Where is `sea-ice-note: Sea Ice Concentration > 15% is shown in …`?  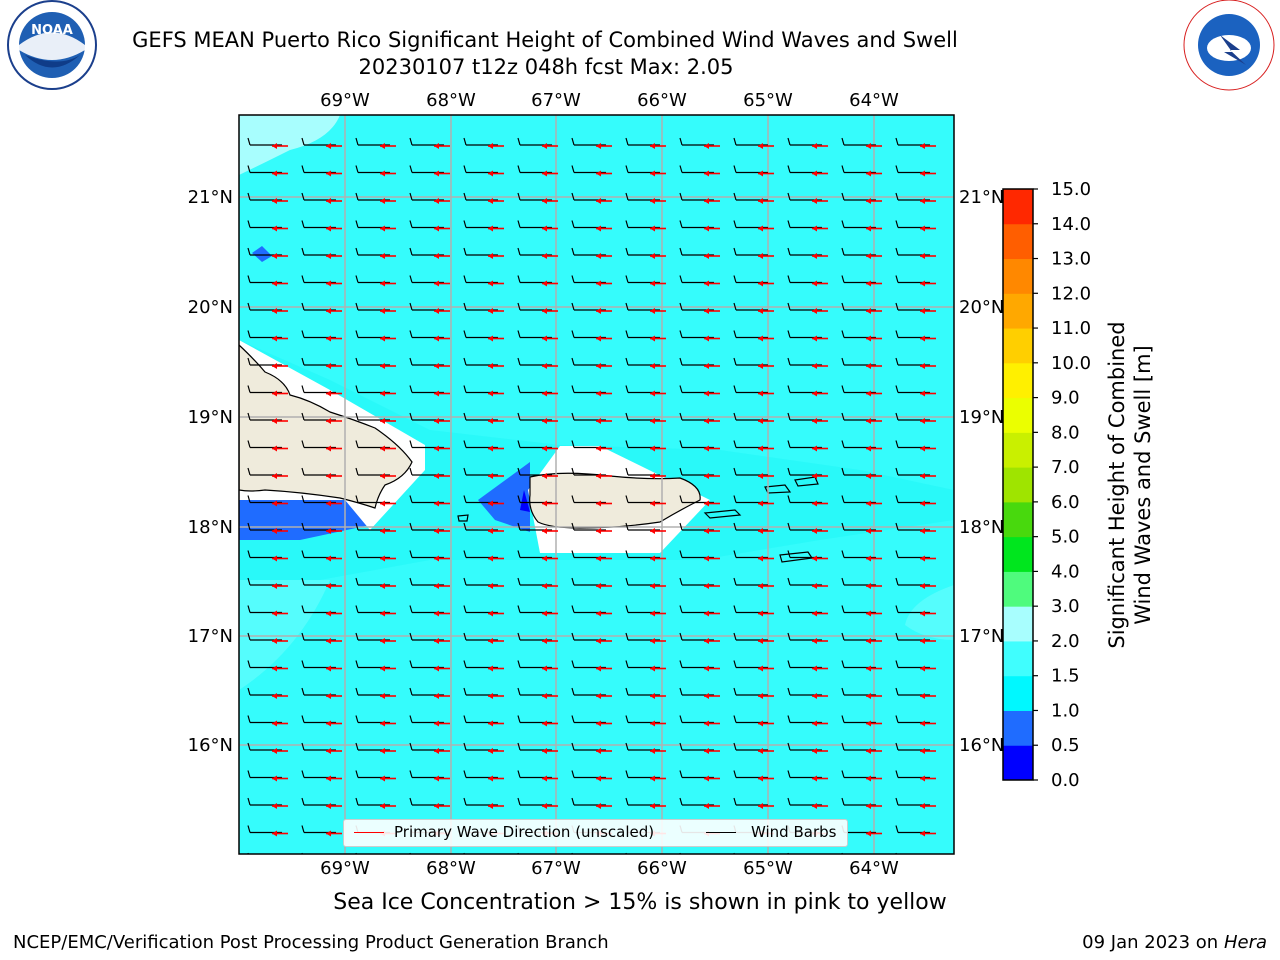 sea-ice-note: Sea Ice Concentration > 15% is shown in … is located at coordinates (640, 902).